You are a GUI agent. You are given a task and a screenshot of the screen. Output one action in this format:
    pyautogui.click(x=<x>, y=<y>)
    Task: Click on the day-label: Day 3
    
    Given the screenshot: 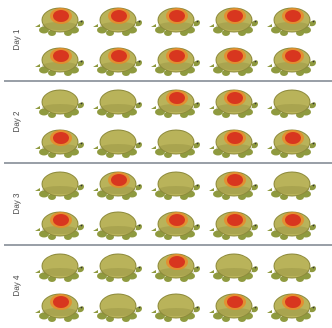 What is the action you would take?
    pyautogui.click(x=16, y=204)
    